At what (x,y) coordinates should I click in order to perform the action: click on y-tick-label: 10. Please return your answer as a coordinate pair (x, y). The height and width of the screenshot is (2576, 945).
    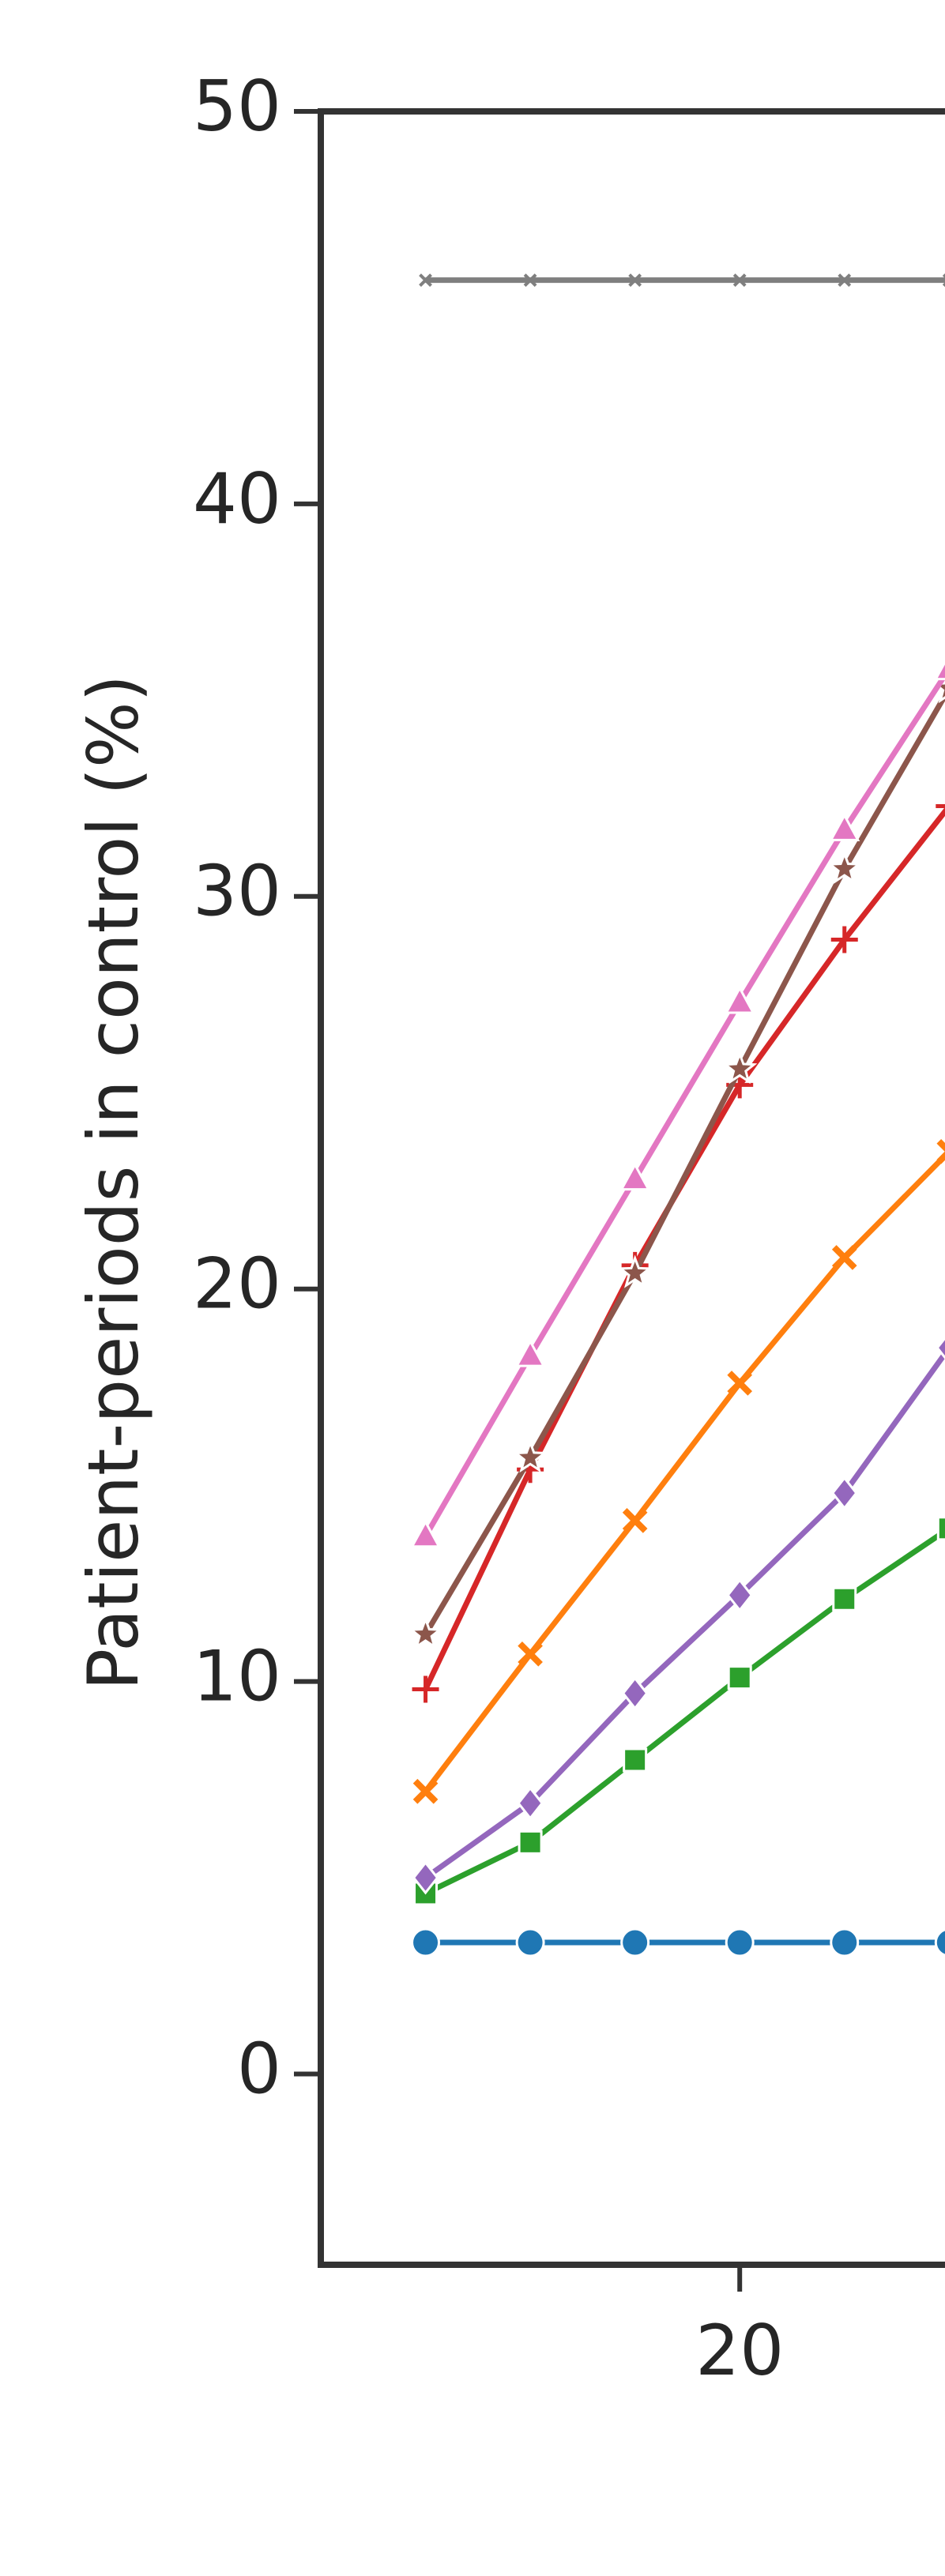
    Looking at the image, I should click on (237, 1676).